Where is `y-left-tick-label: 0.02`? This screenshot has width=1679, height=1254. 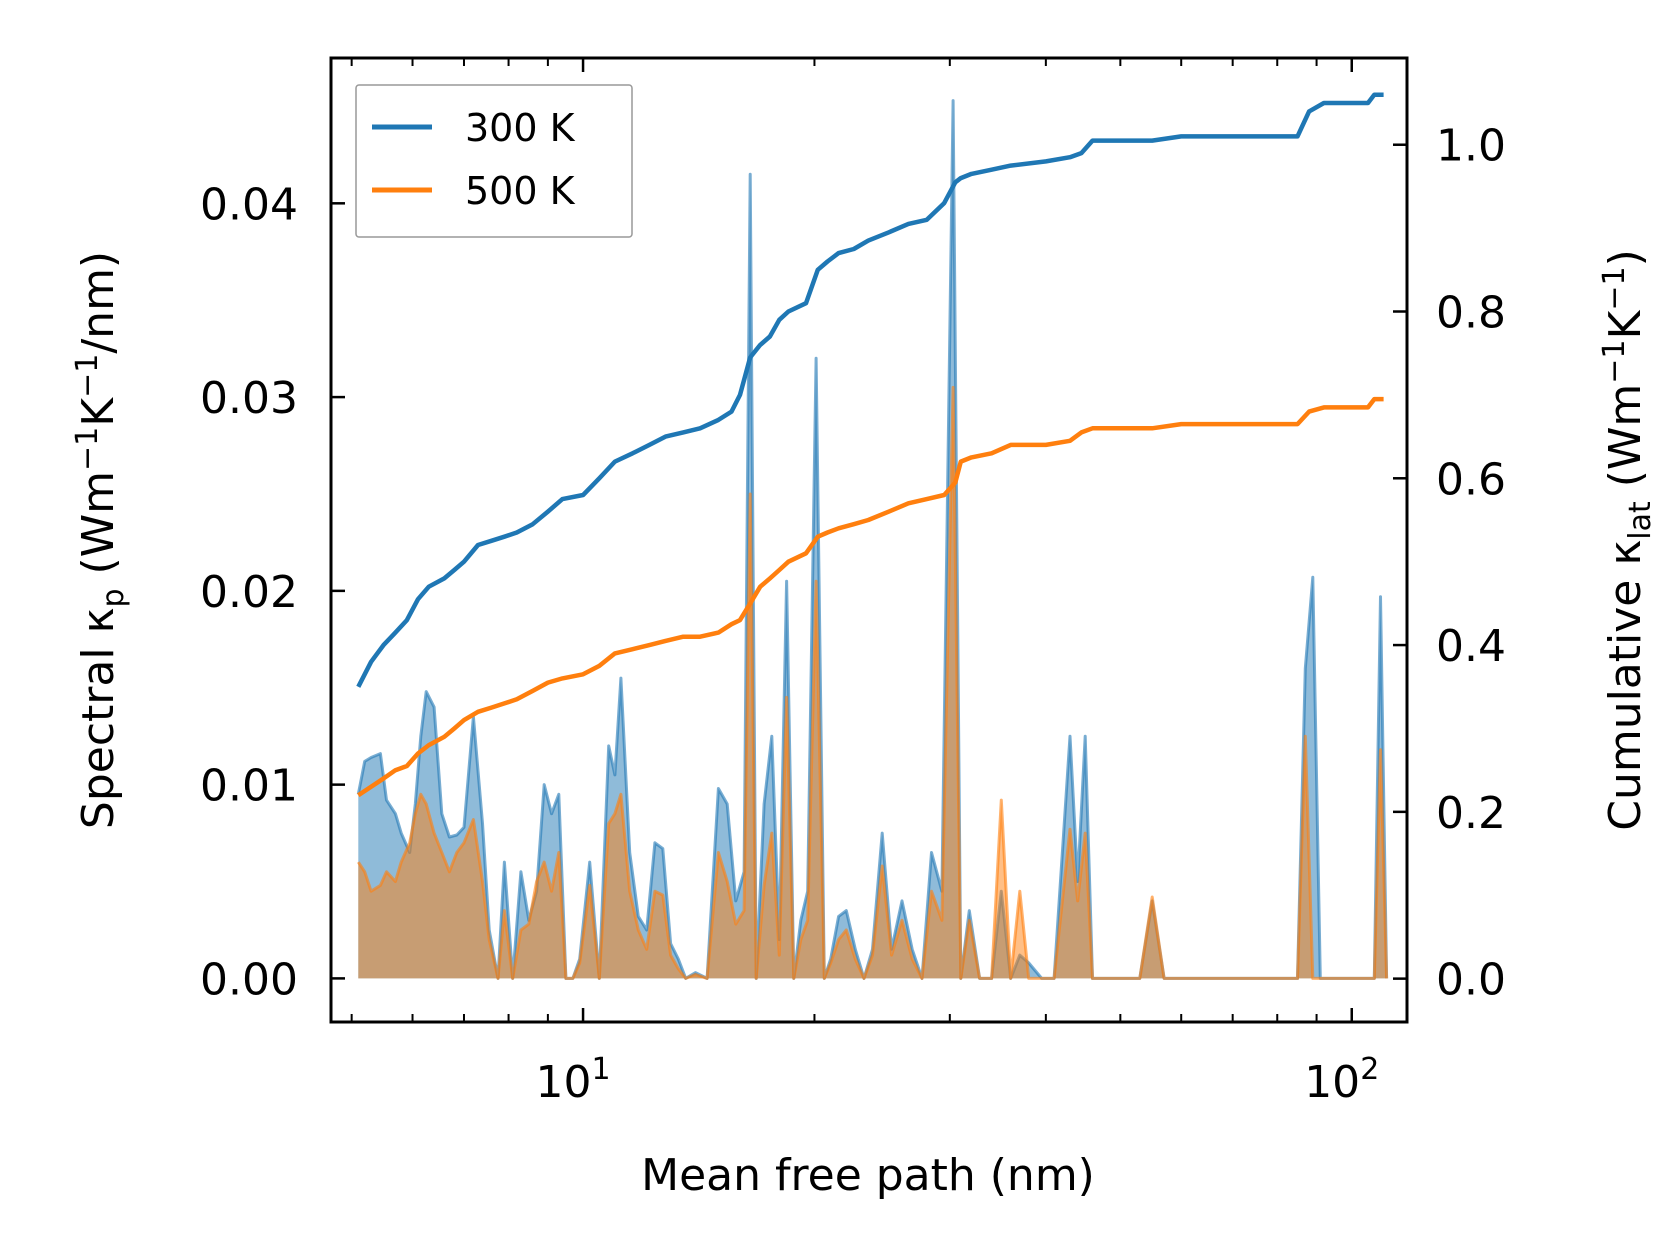 y-left-tick-label: 0.02 is located at coordinates (249, 592).